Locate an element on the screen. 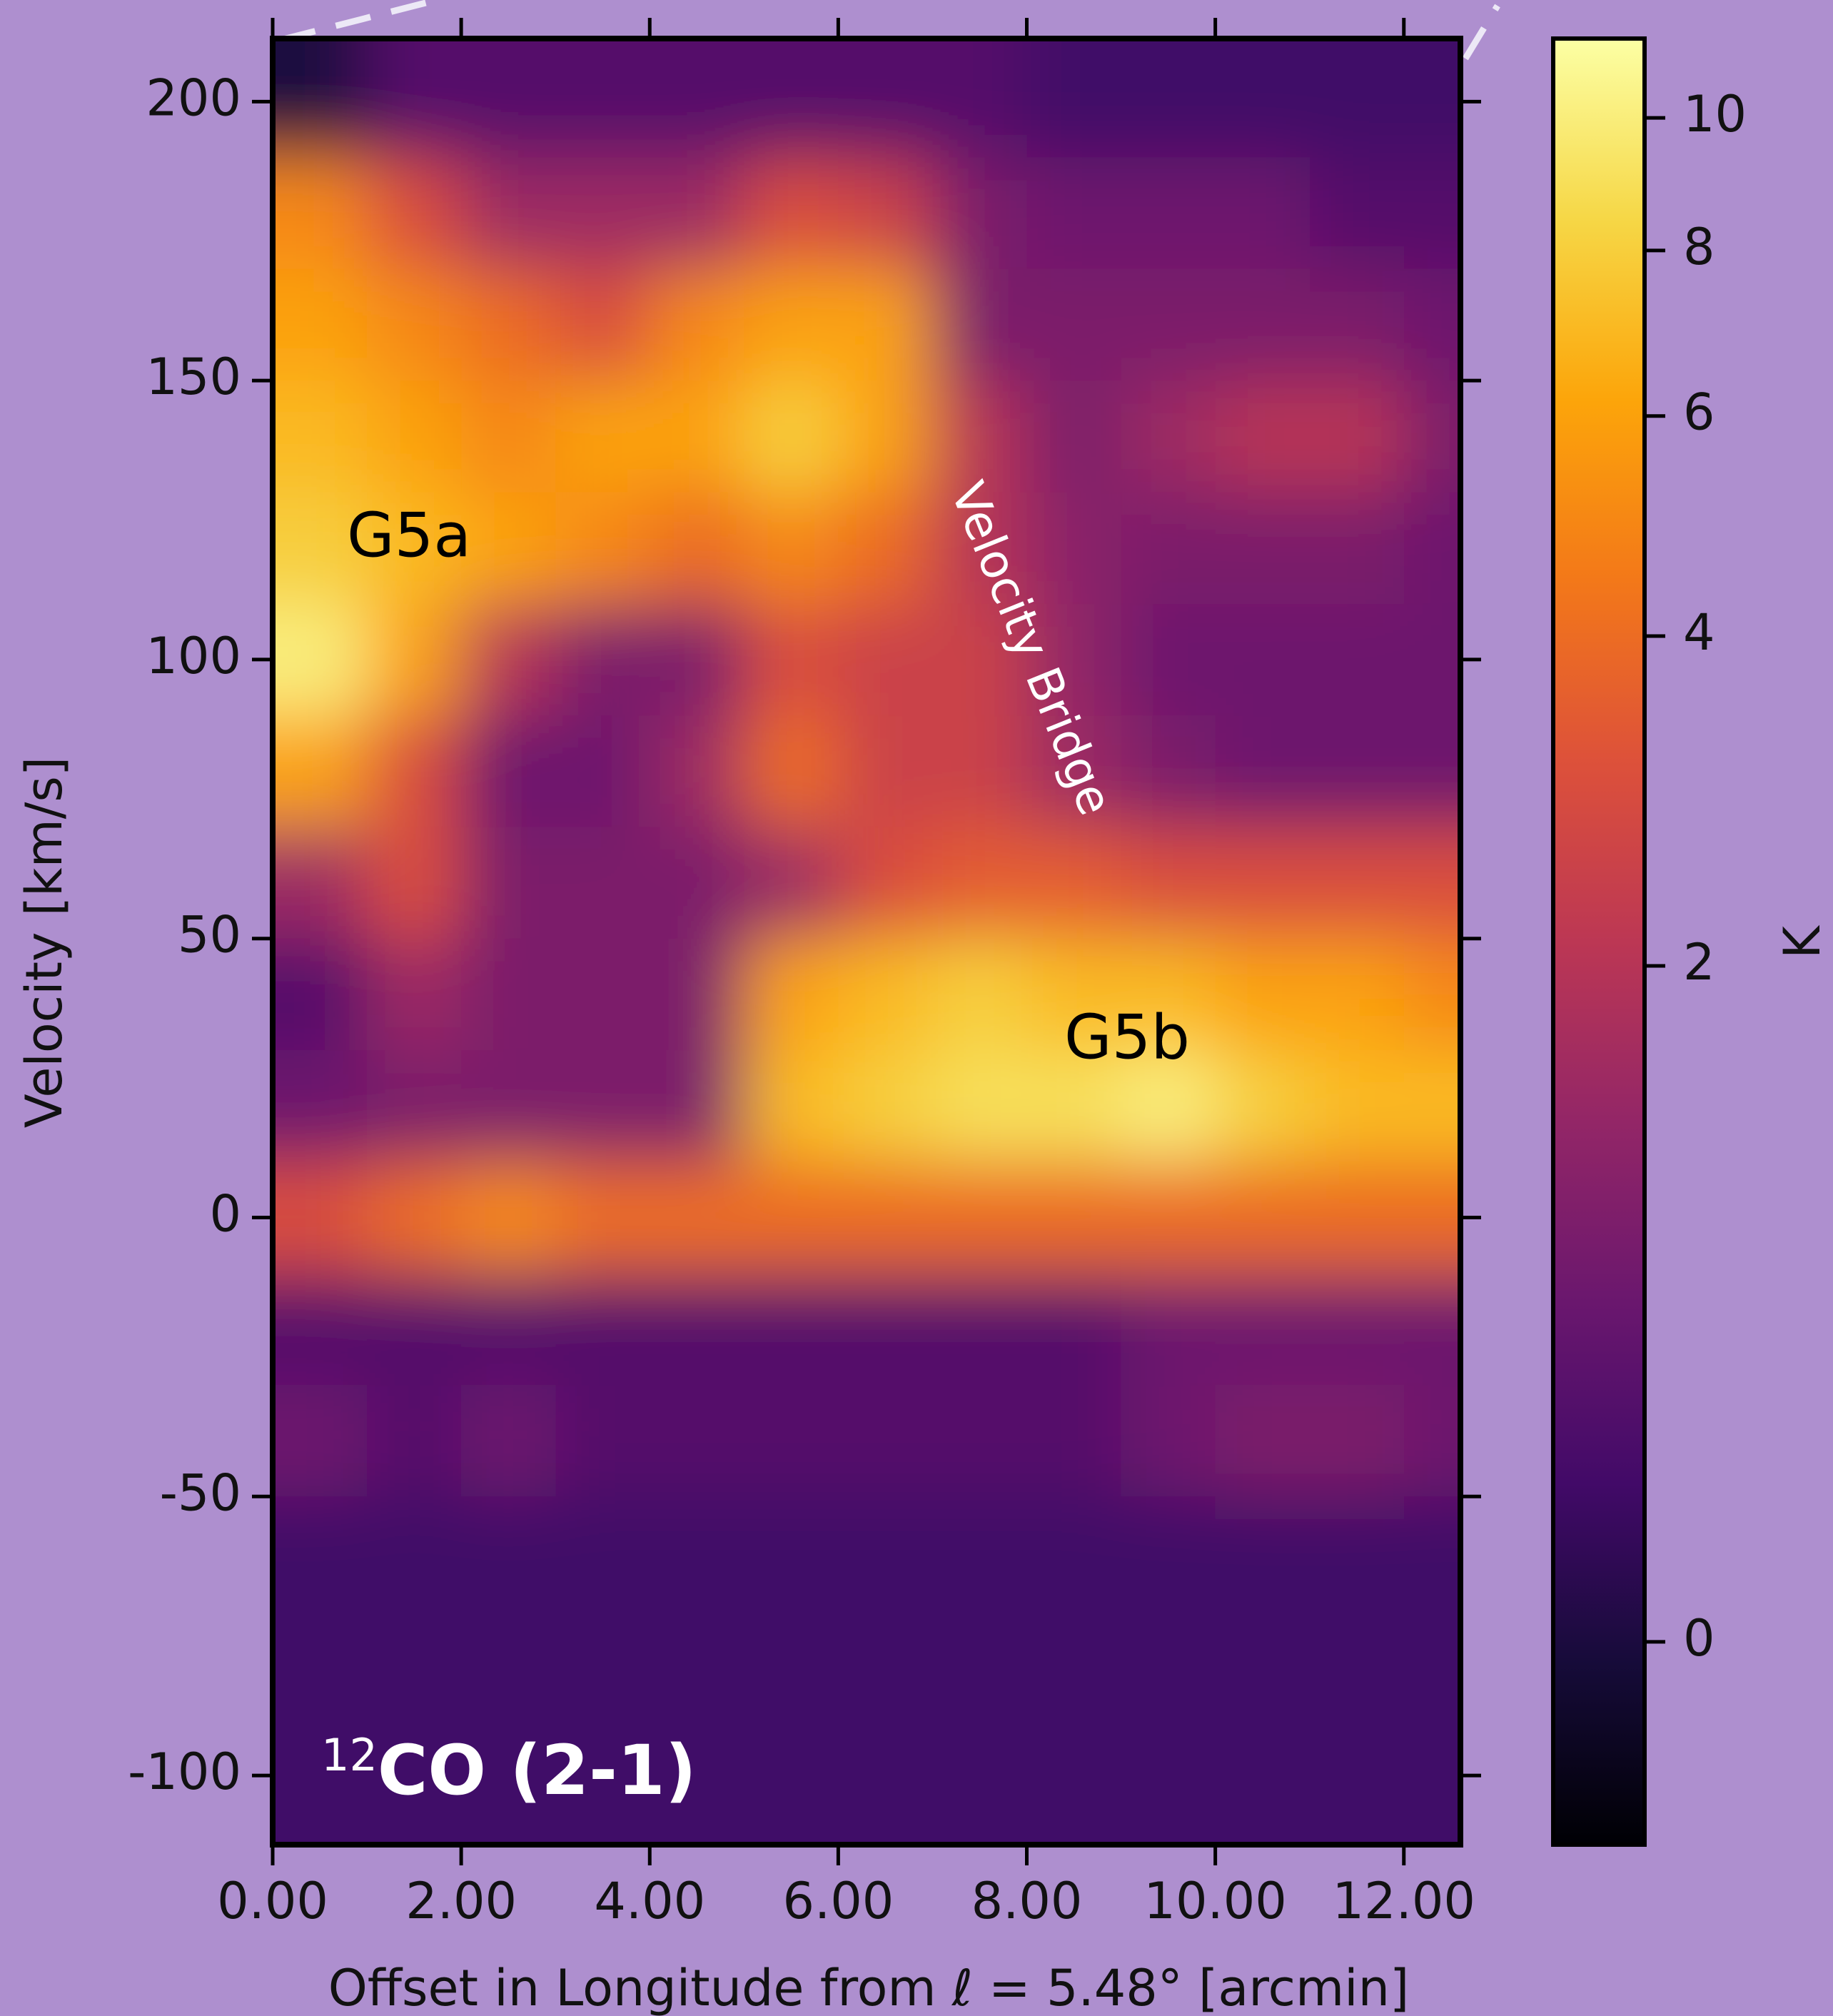 Image resolution: width=1833 pixels, height=2016 pixels. y-tick-label: -100 is located at coordinates (184, 1772).